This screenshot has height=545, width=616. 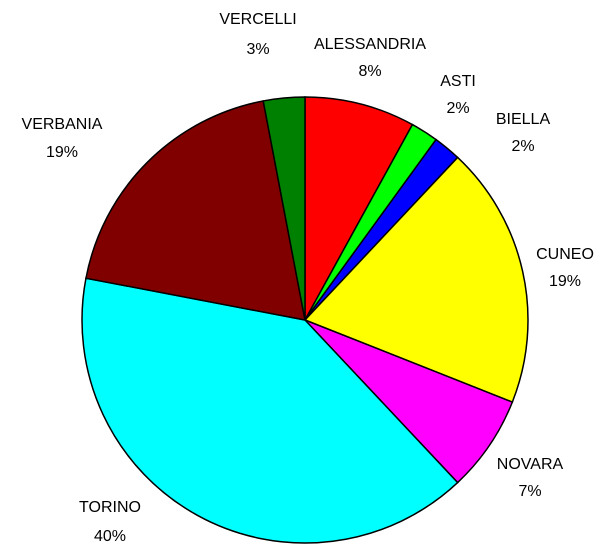 I want to click on slice-value-label: 40%, so click(x=110, y=536).